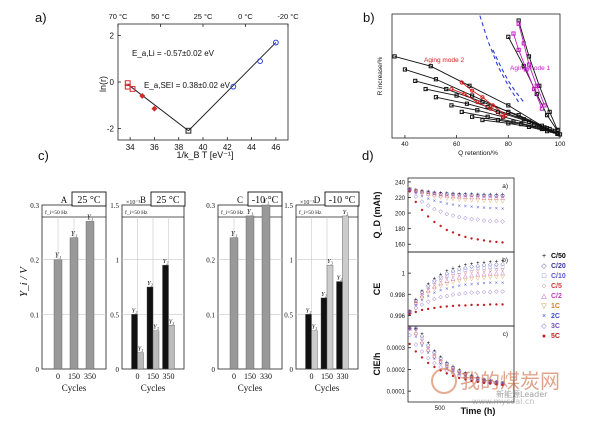 The image size is (600, 423). Describe the element at coordinates (531, 64) in the screenshot. I see `panel-b-magenta-curve` at that location.